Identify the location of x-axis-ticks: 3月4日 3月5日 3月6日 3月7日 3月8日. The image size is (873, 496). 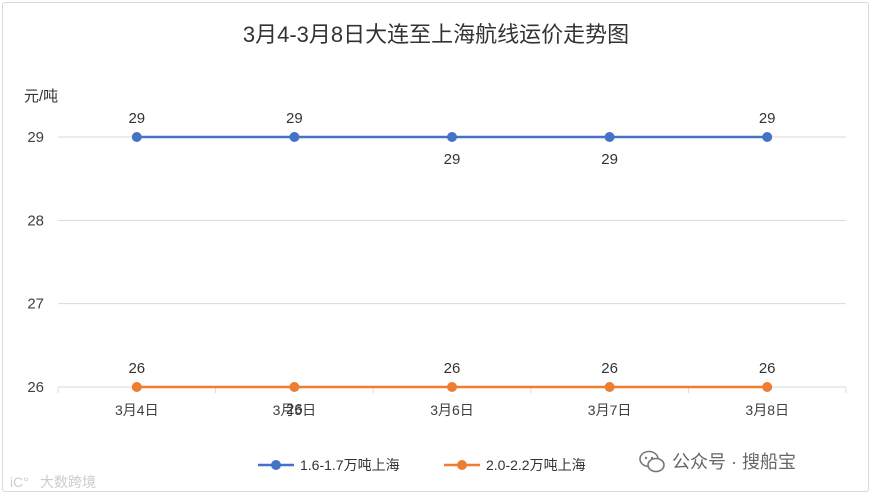
(452, 402).